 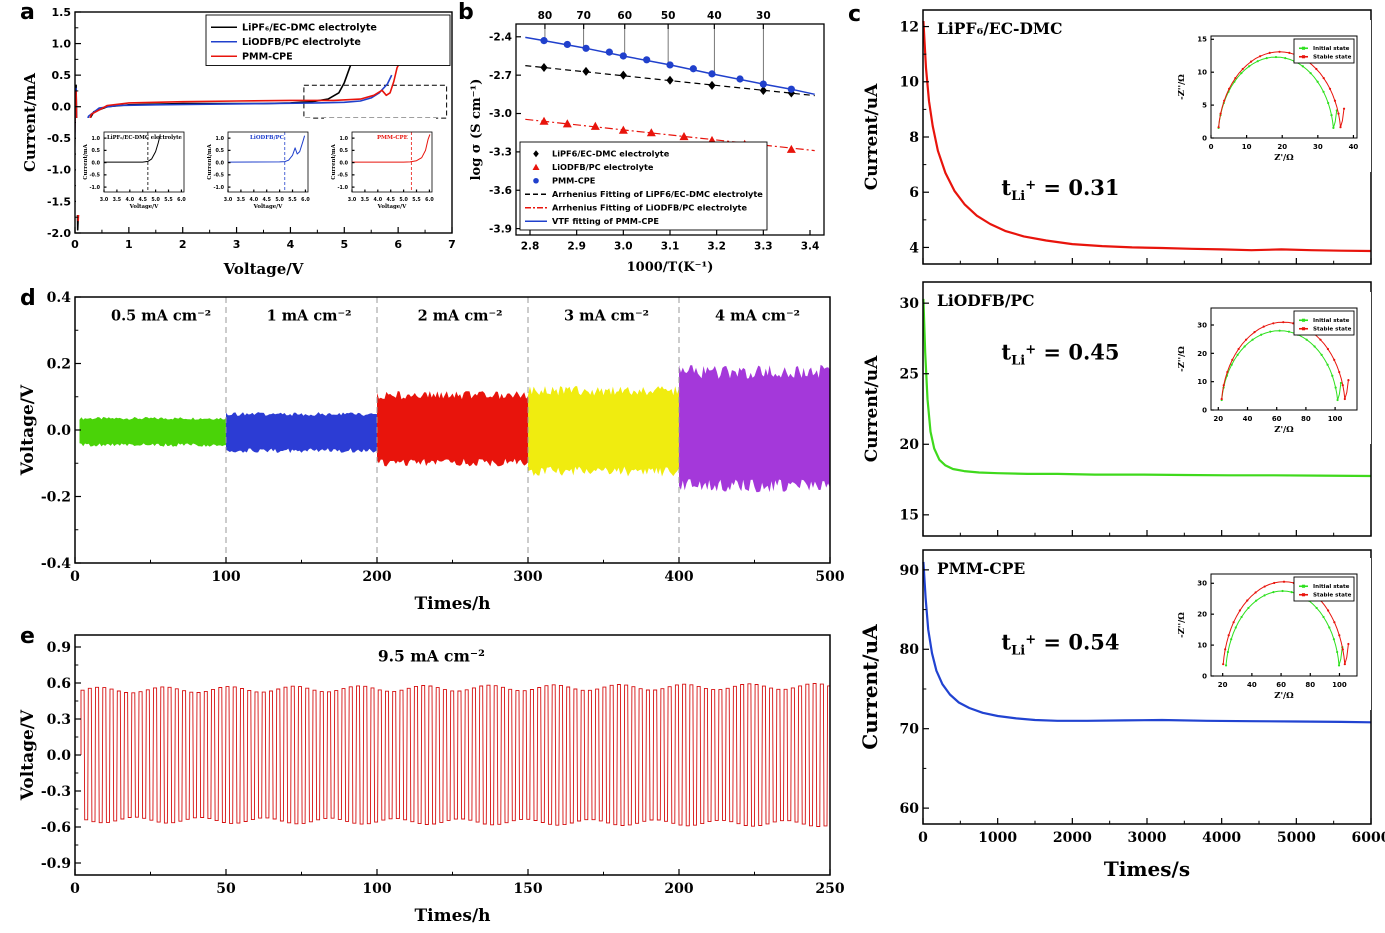 What do you see at coordinates (914, 138) in the screenshot?
I see `svg-text: 8` at bounding box center [914, 138].